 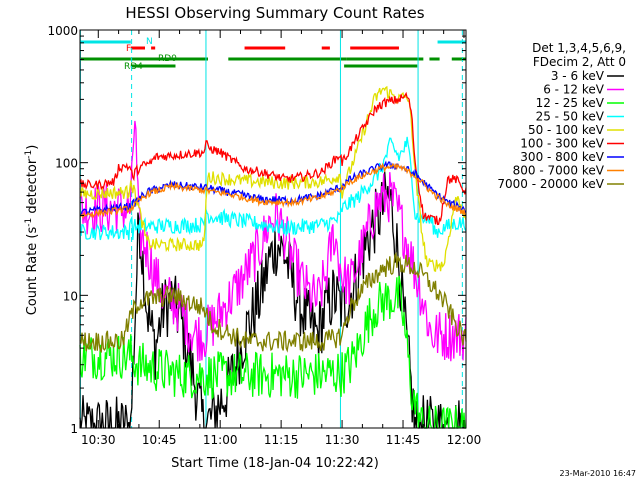 I want to click on flag-label: F, so click(x=128, y=49).